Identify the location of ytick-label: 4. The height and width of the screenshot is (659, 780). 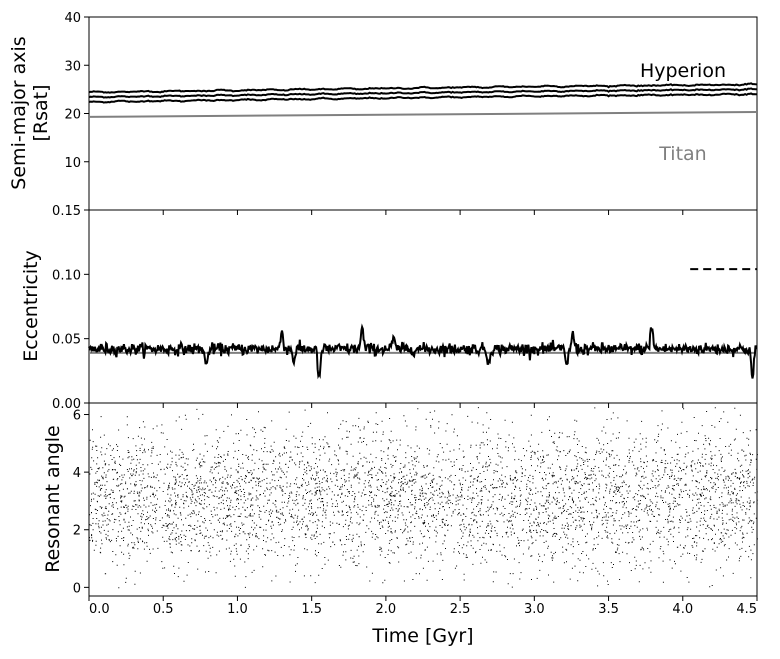
(77, 473).